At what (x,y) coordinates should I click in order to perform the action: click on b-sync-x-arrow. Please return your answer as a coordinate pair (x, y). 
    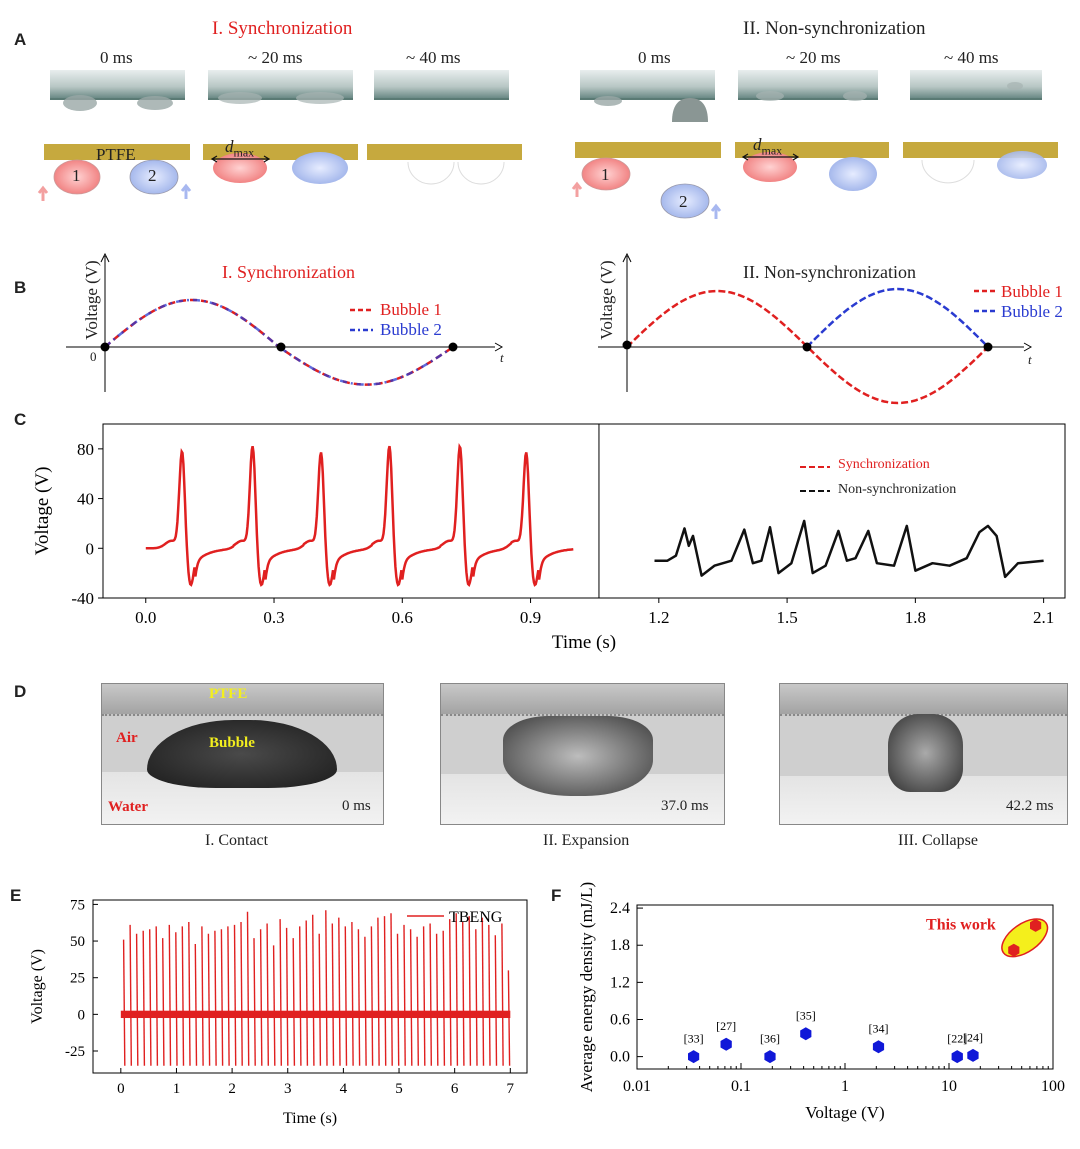
    Looking at the image, I should click on (499, 347).